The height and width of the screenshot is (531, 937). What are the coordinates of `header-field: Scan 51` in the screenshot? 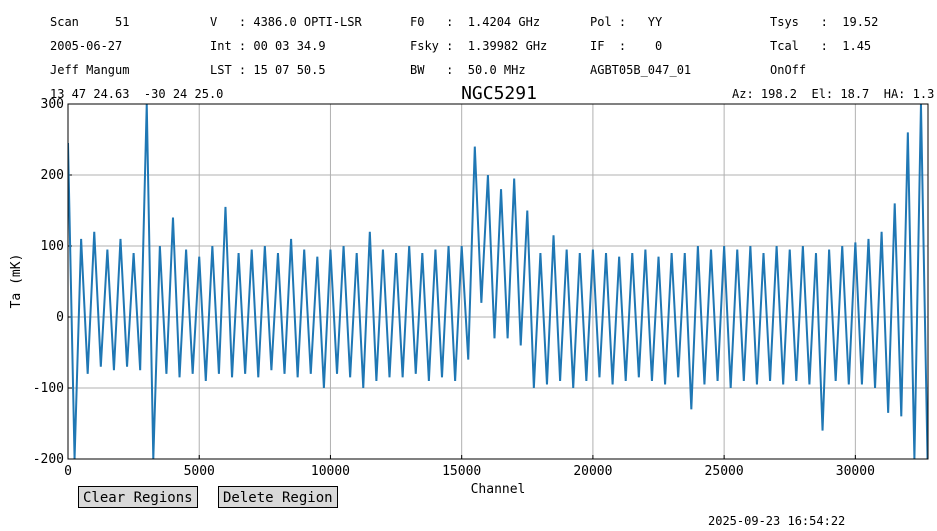 It's located at (89, 22).